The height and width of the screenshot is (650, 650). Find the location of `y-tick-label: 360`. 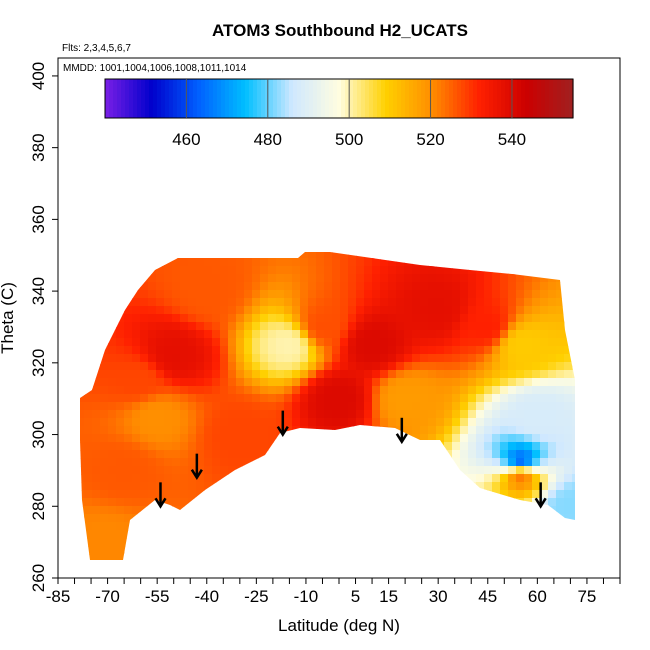

y-tick-label: 360 is located at coordinates (38, 219).